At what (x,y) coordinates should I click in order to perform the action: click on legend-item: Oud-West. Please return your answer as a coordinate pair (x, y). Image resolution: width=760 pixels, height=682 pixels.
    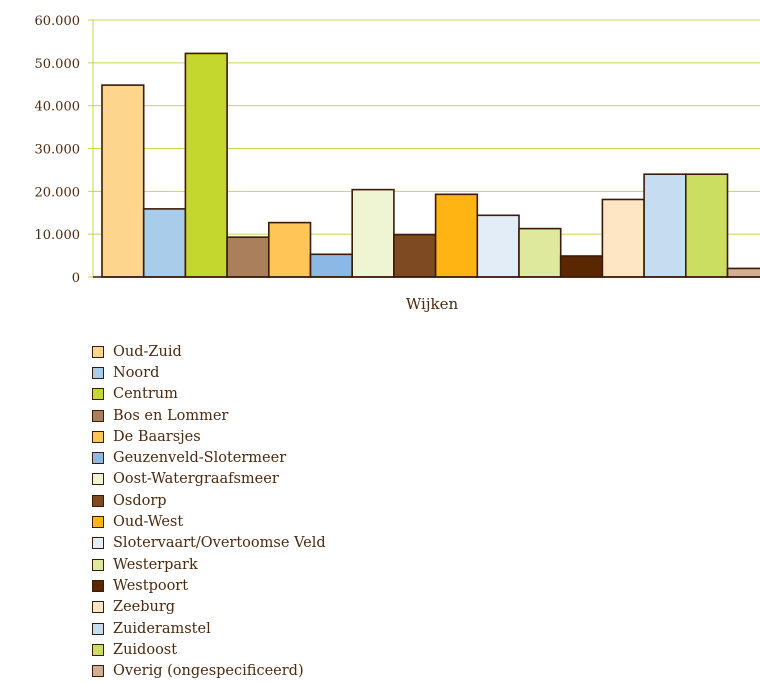
    Looking at the image, I should click on (209, 521).